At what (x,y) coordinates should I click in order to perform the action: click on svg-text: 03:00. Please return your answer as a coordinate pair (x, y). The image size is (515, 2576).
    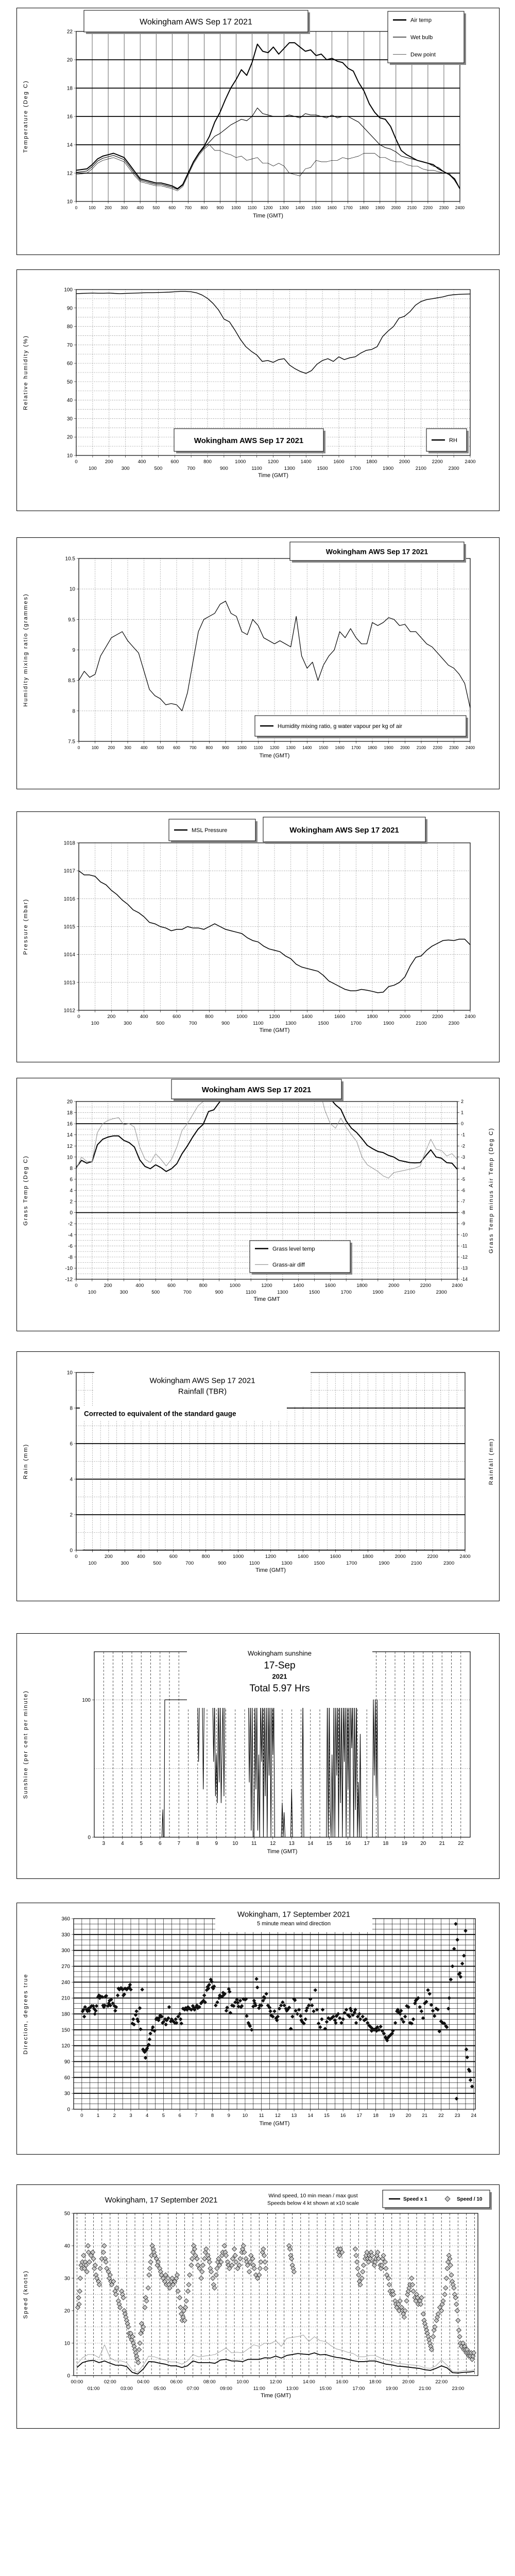
    Looking at the image, I should click on (127, 2389).